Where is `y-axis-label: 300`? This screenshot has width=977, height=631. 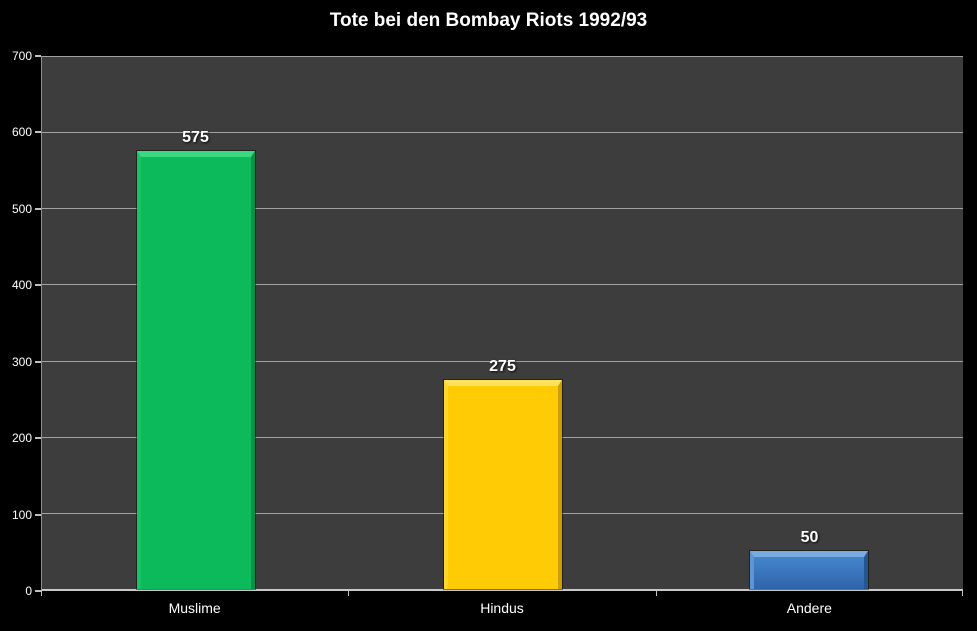 y-axis-label: 300 is located at coordinates (21, 361).